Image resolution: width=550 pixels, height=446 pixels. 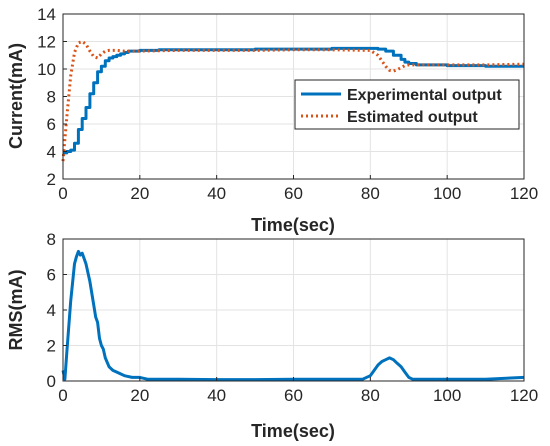 I want to click on rms-x-tick-label: 120, so click(x=524, y=395).